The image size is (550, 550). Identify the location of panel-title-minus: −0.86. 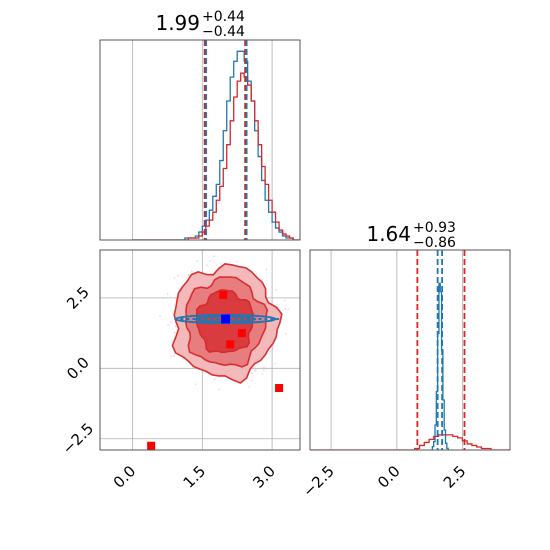
(434, 243).